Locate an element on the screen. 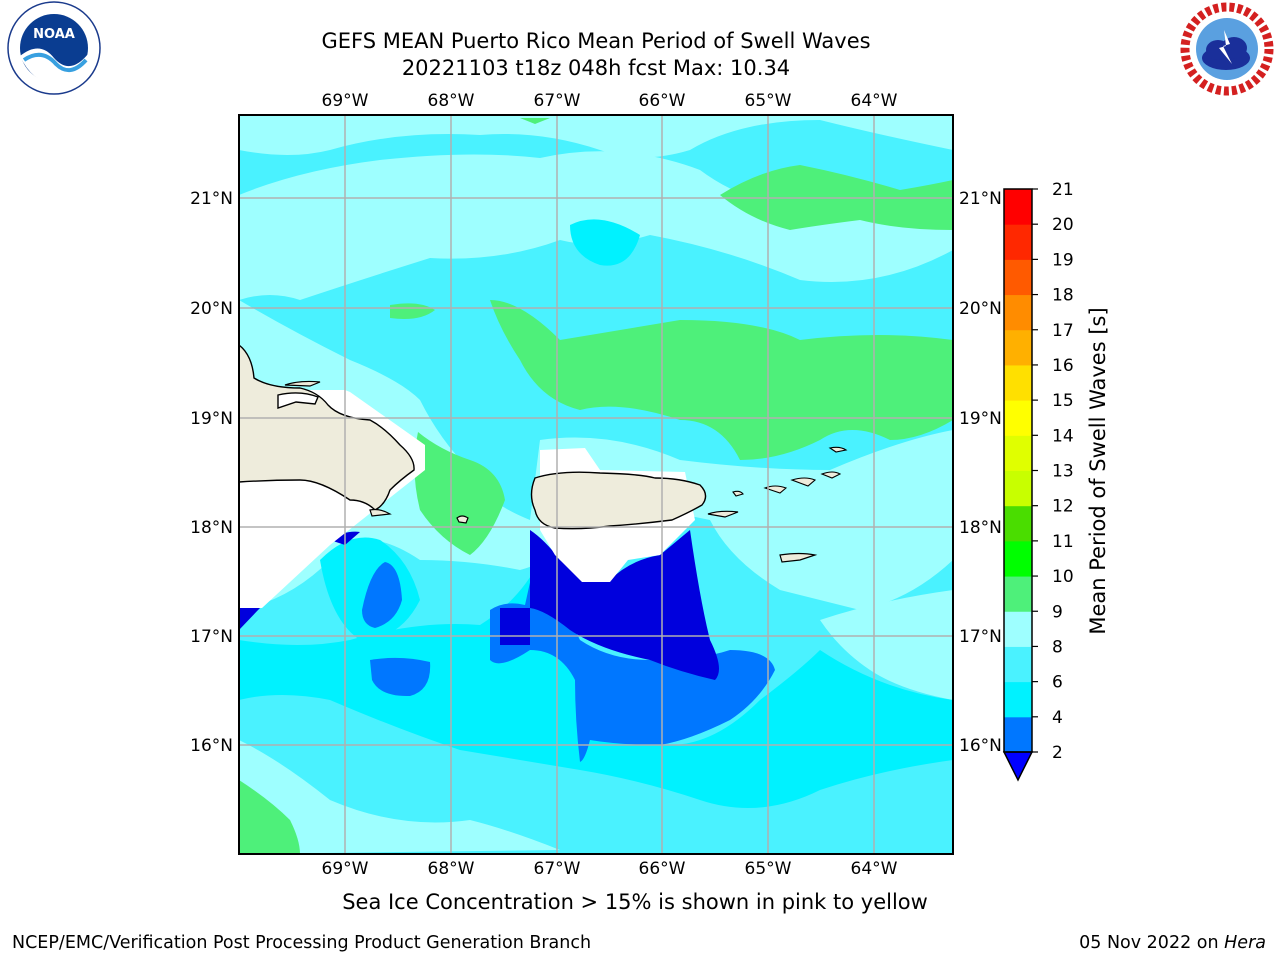  field-8-9-west-south is located at coordinates (399, 797).